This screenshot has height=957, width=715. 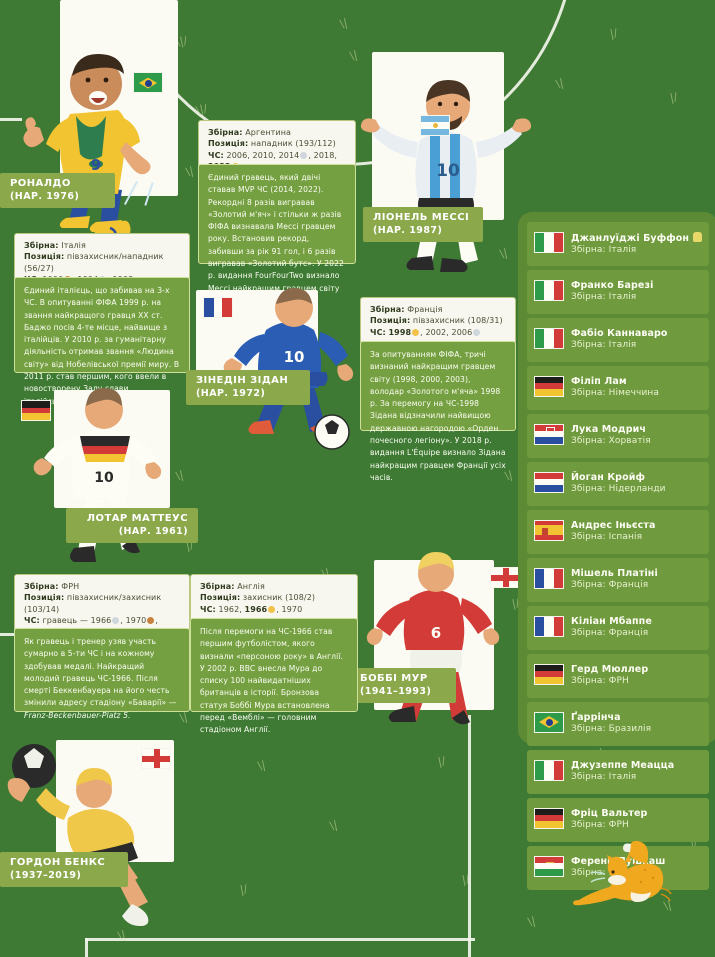 I want to click on sidebar-player-row: Фабіо Каннаваро Збірна: Італія, so click(x=618, y=340).